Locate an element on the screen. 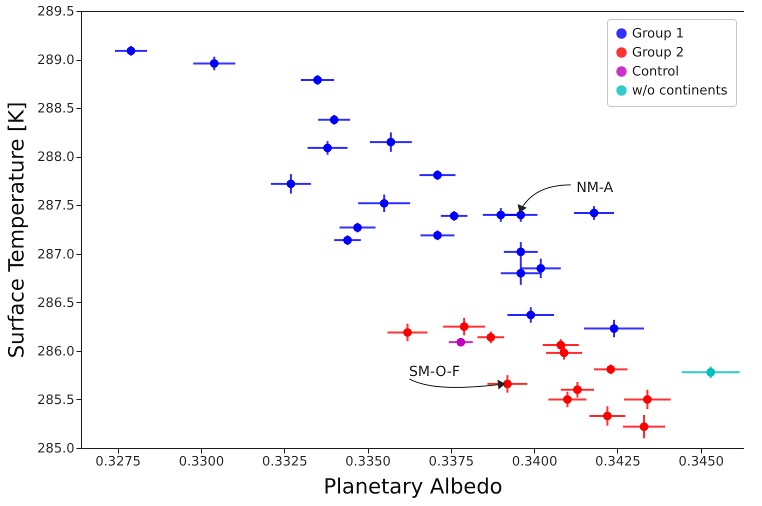  y-tick-label: 287.0 is located at coordinates (55, 254).